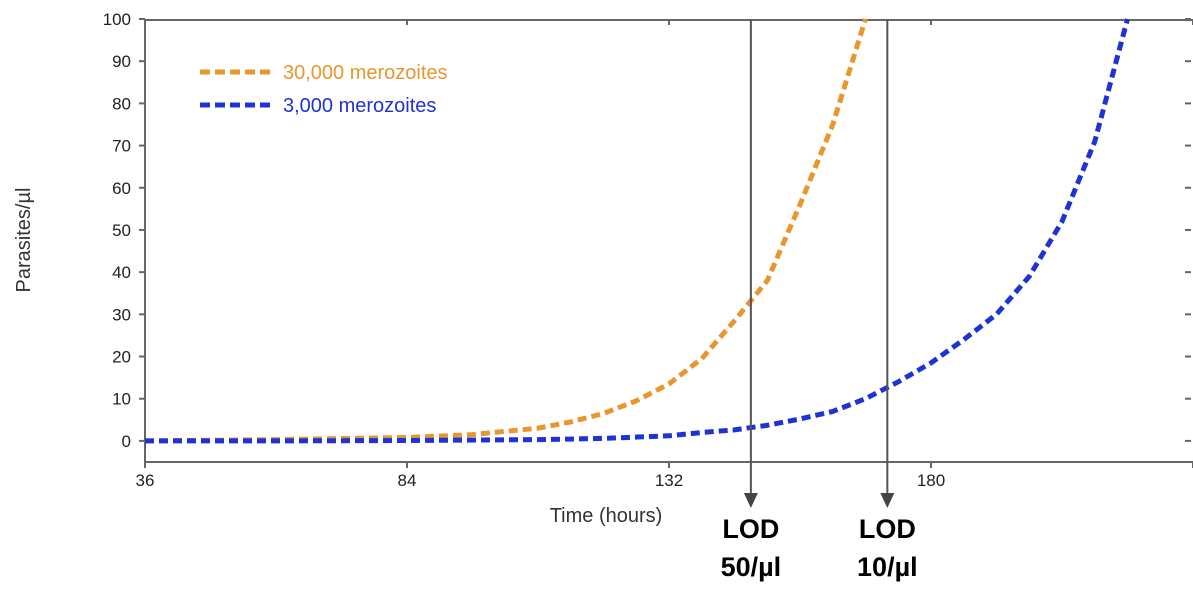  I want to click on y-tick-label: 30, so click(121, 314).